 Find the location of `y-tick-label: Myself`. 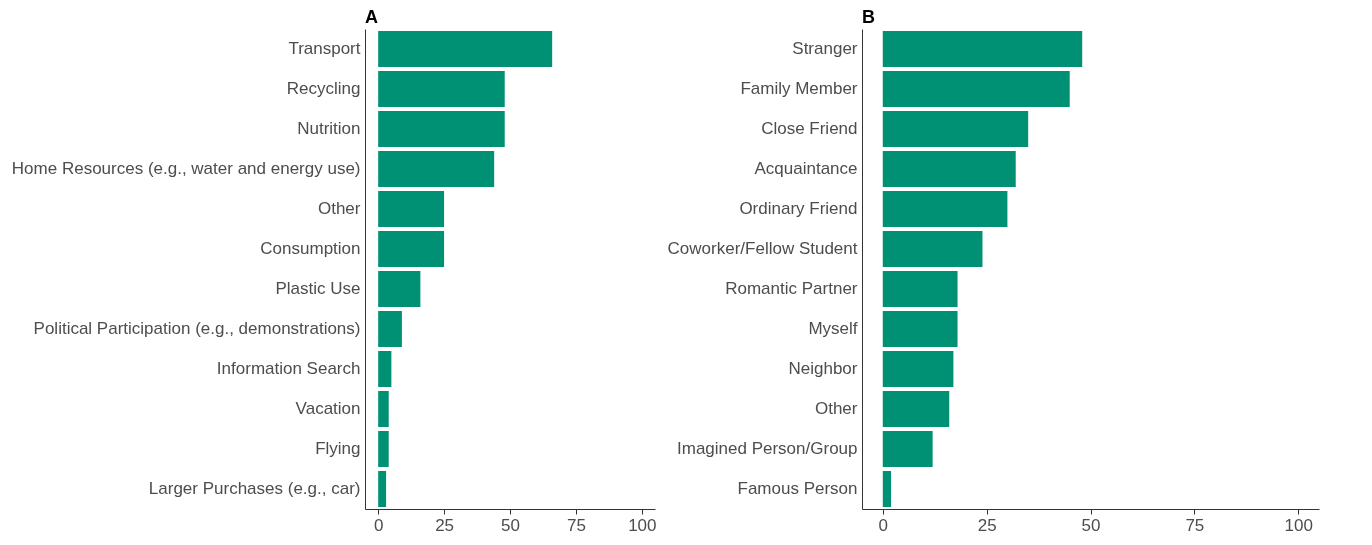

y-tick-label: Myself is located at coordinates (833, 328).